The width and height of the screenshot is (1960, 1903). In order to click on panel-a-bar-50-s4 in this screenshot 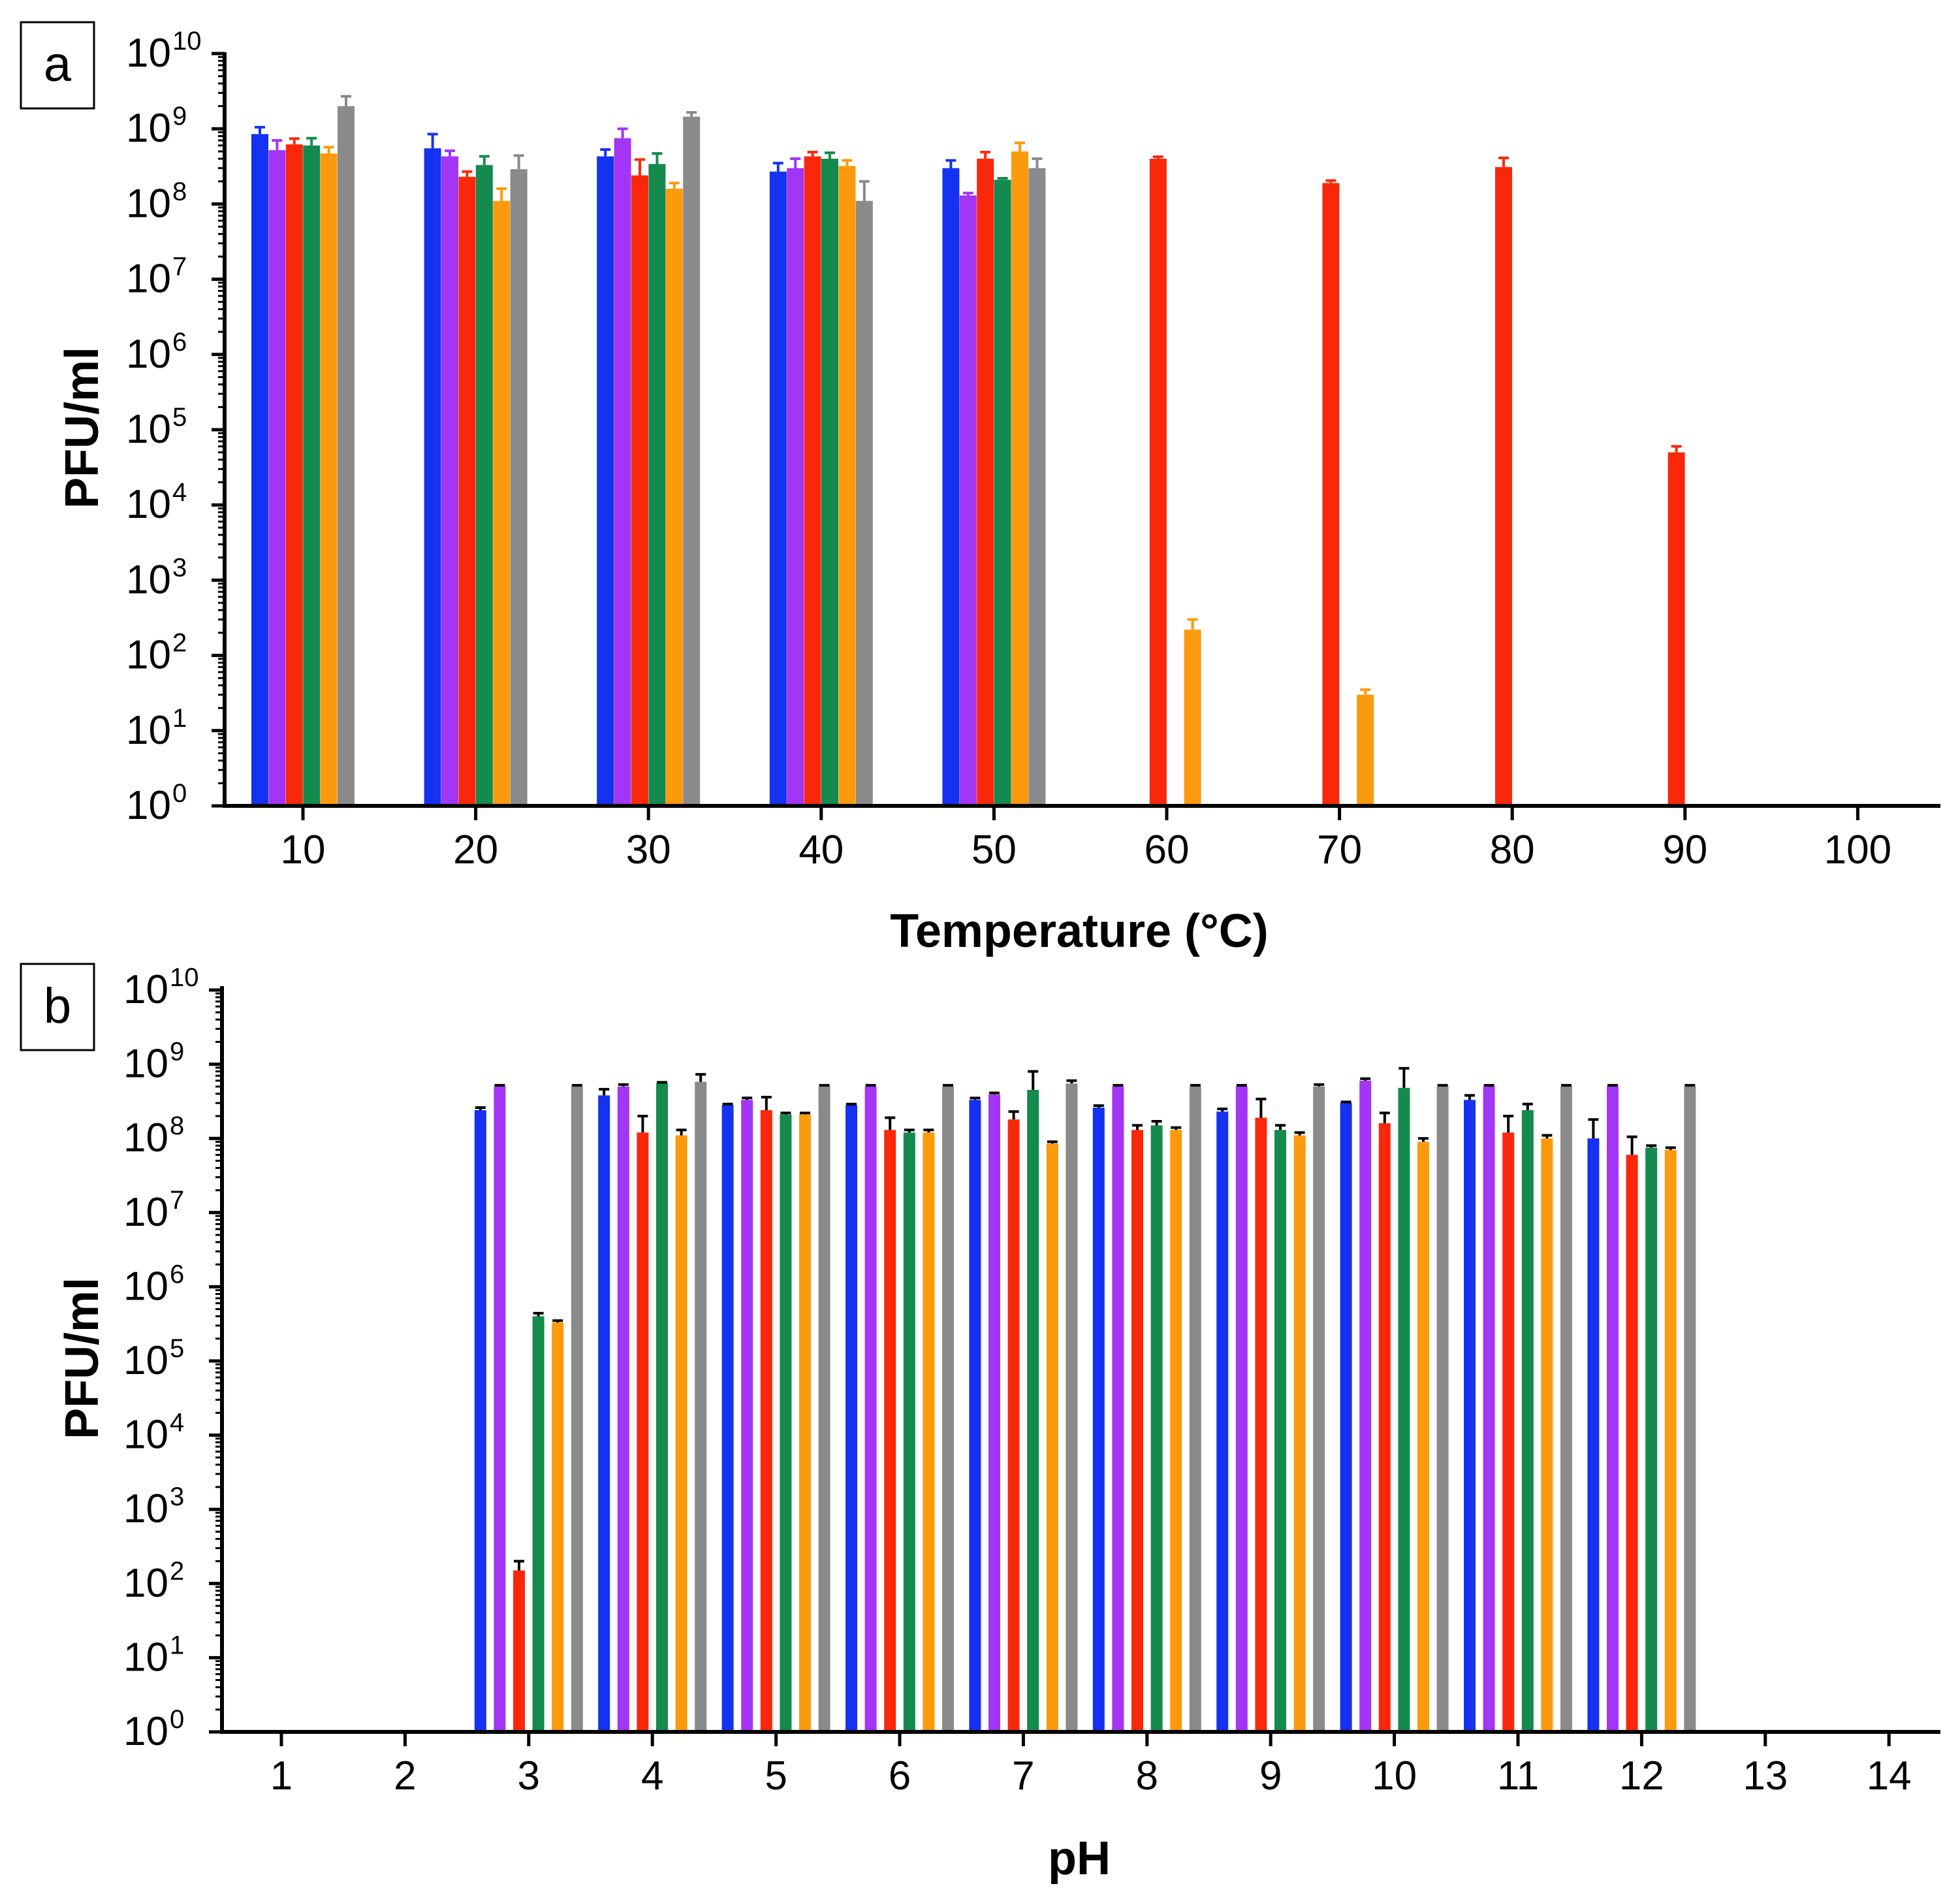, I will do `click(1002, 493)`.